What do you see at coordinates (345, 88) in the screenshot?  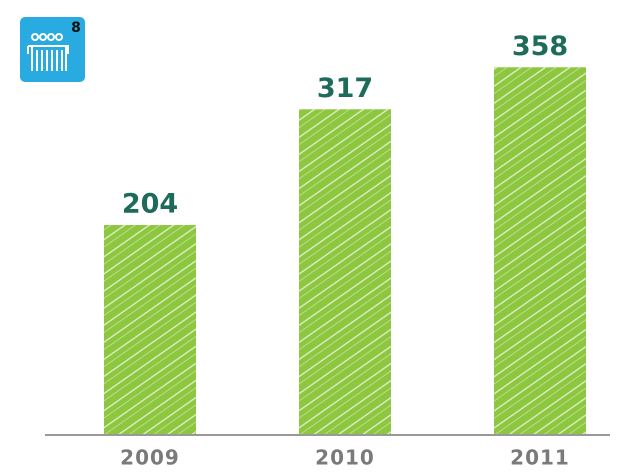 I see `value-label: 317` at bounding box center [345, 88].